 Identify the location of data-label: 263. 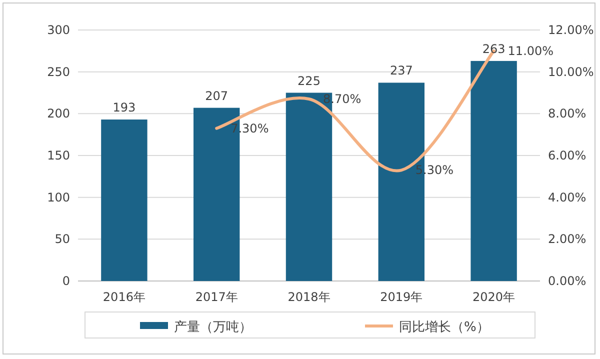
(494, 49).